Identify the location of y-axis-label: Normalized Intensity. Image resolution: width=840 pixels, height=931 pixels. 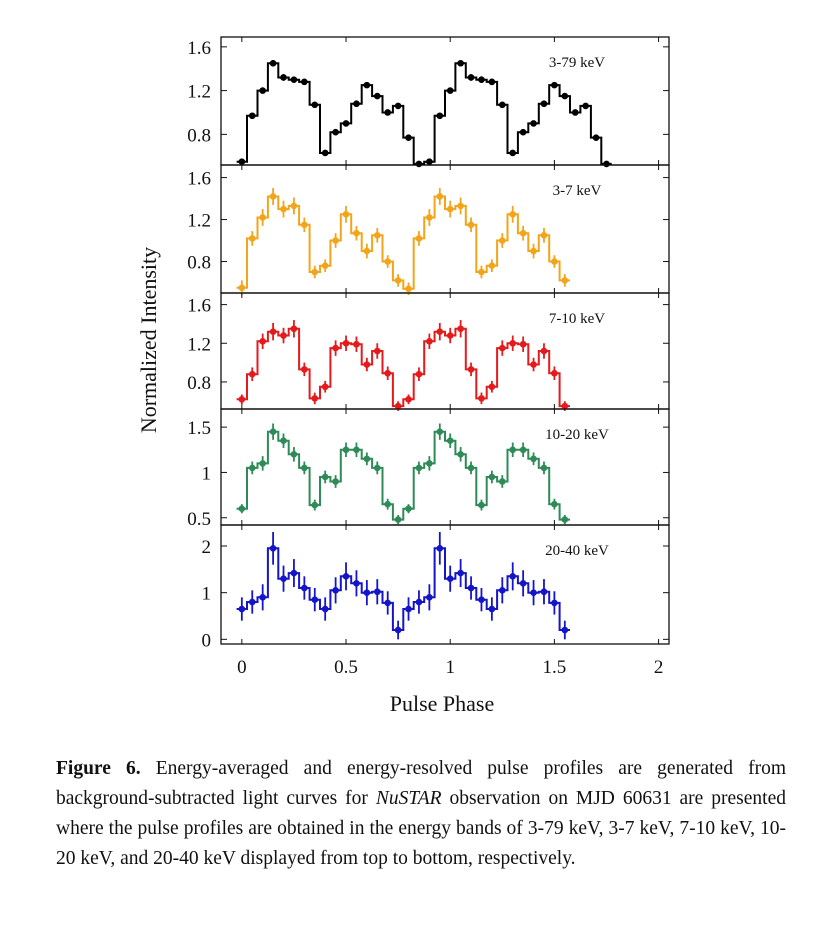
(148, 340).